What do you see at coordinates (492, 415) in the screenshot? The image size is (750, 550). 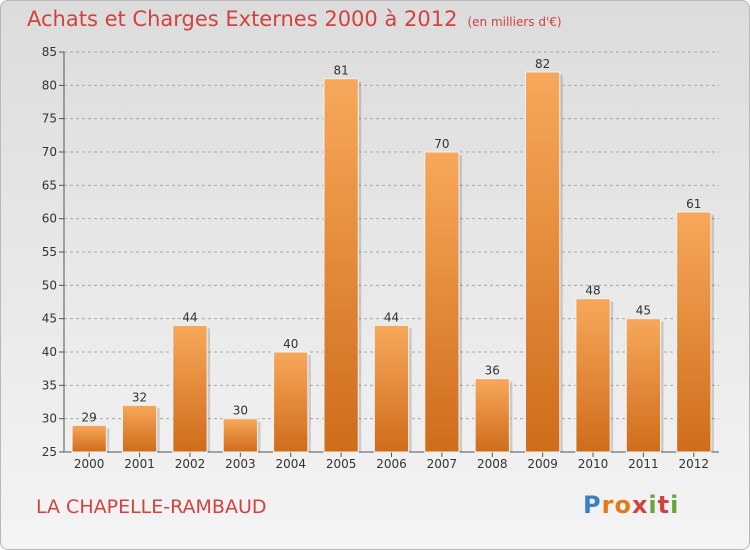 I see `bar-2008` at bounding box center [492, 415].